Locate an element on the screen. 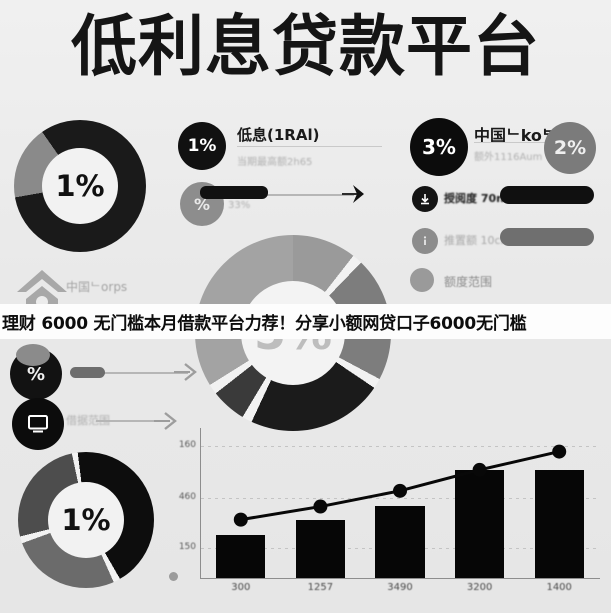  chart-y-axis is located at coordinates (200, 503).